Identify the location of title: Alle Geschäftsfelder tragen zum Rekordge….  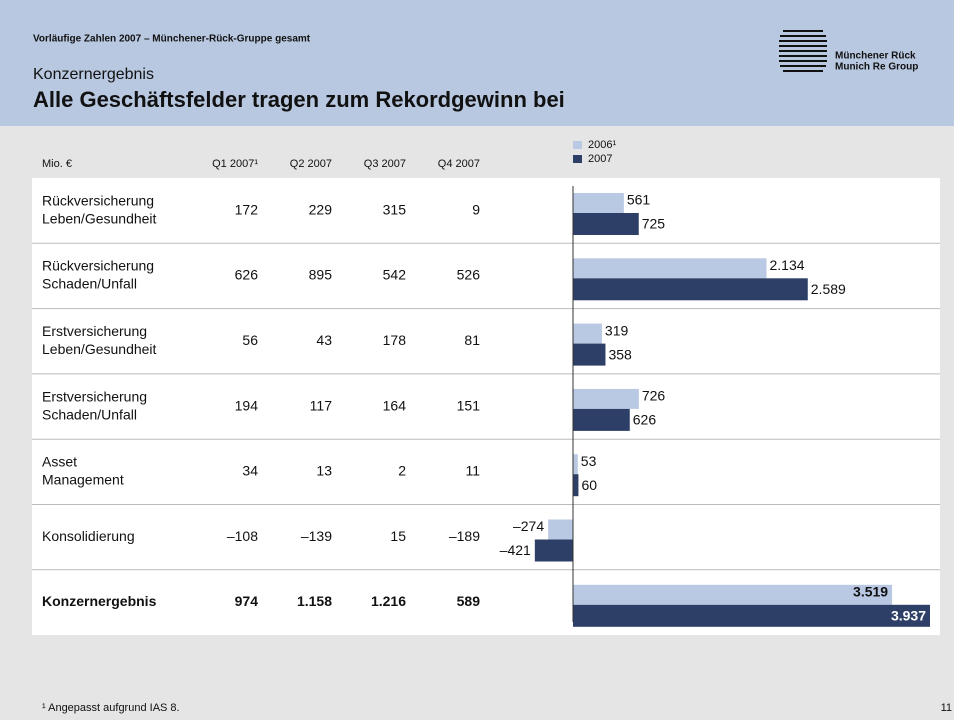
(299, 99).